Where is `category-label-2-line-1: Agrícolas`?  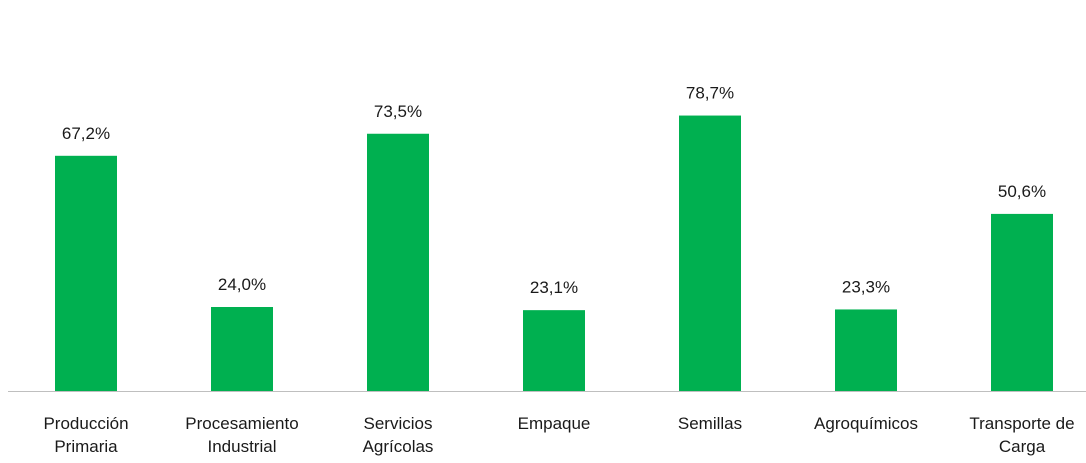
category-label-2-line-1: Agrícolas is located at coordinates (398, 446).